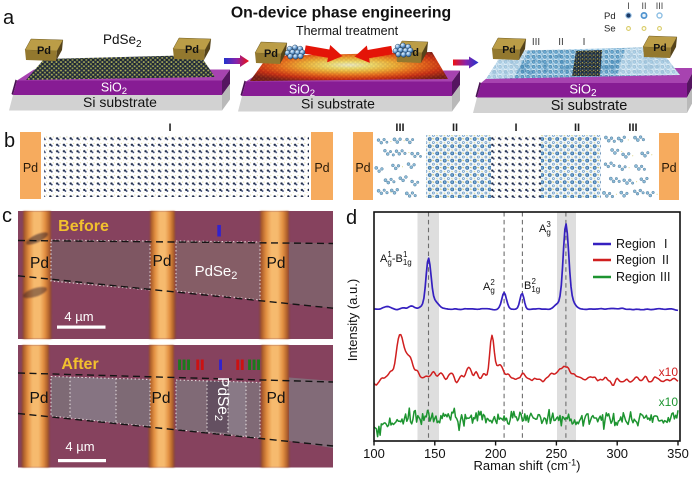  What do you see at coordinates (83, 226) in the screenshot?
I see `svg-text: Before` at bounding box center [83, 226].